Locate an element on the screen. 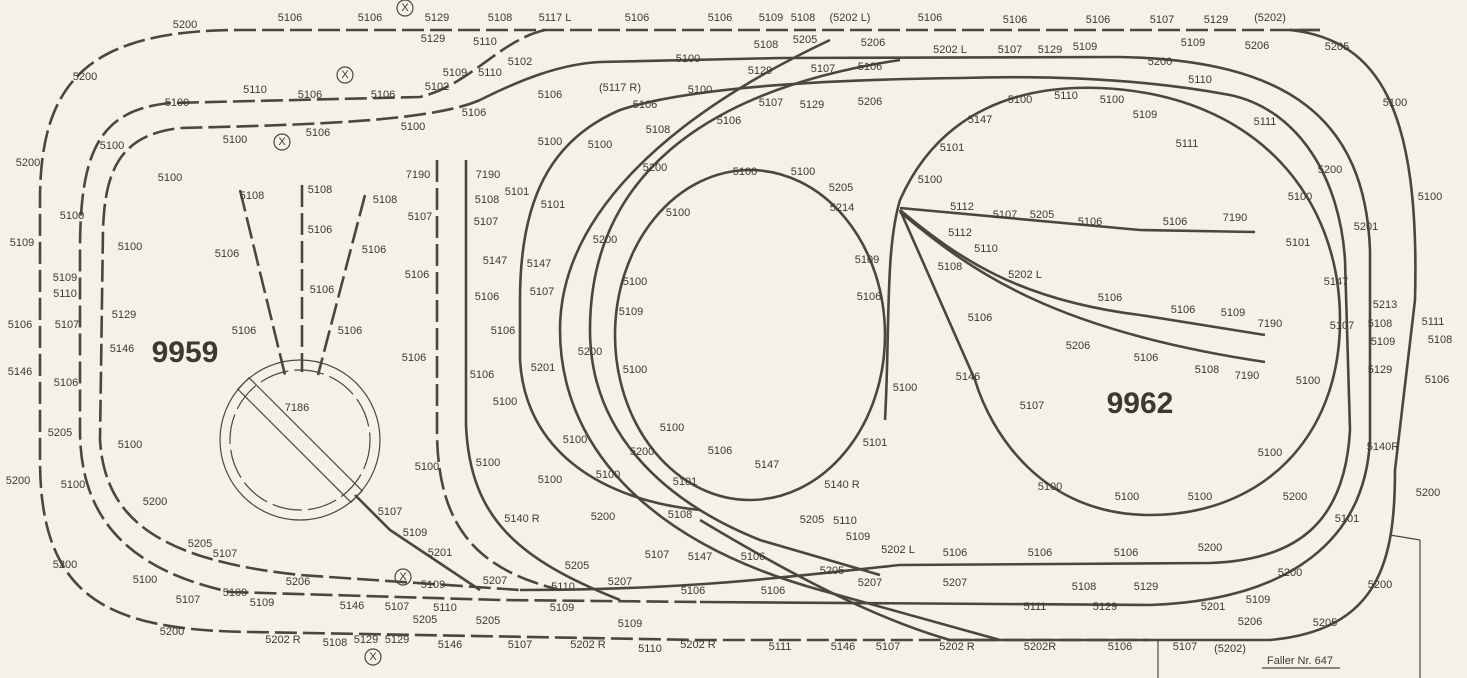  turntable-bridge is located at coordinates (300, 440).